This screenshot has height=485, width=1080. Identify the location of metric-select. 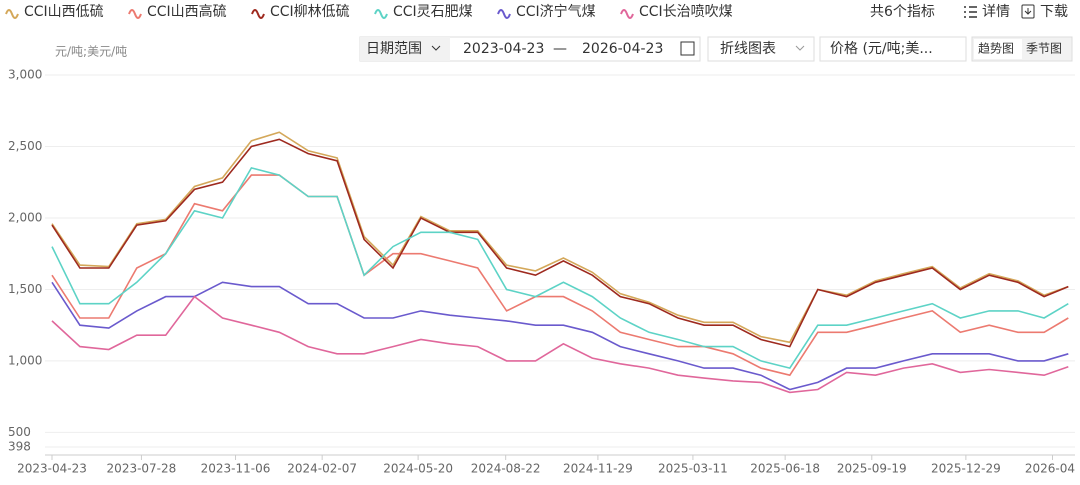
(893, 49).